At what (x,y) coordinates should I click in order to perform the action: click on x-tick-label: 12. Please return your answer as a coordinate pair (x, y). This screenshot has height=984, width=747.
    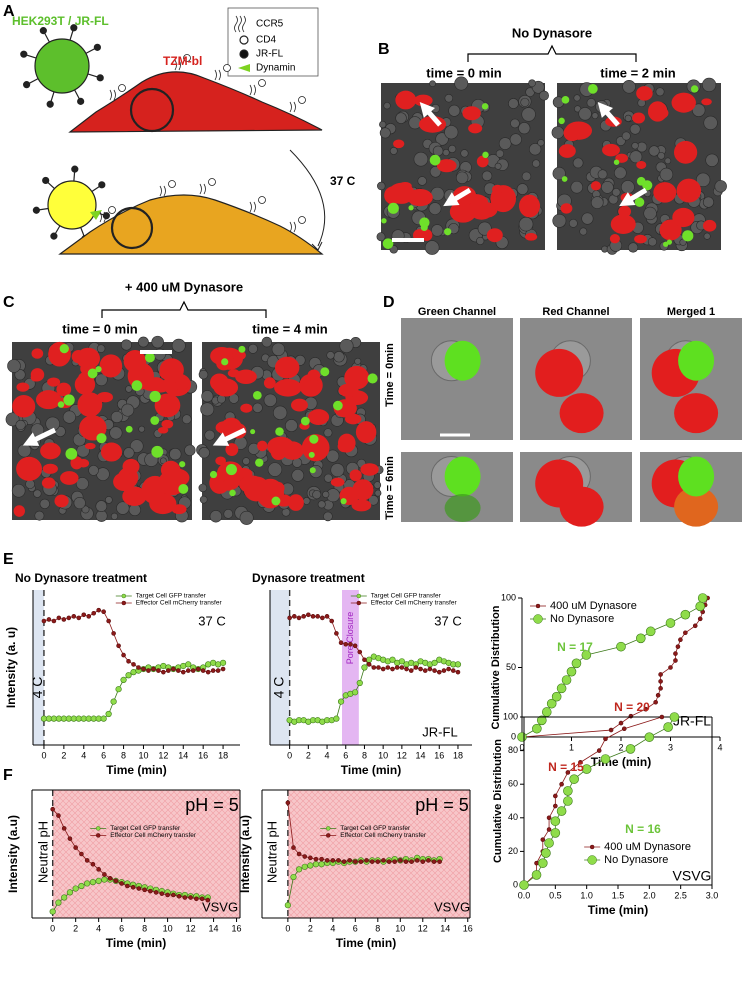
    Looking at the image, I should click on (402, 755).